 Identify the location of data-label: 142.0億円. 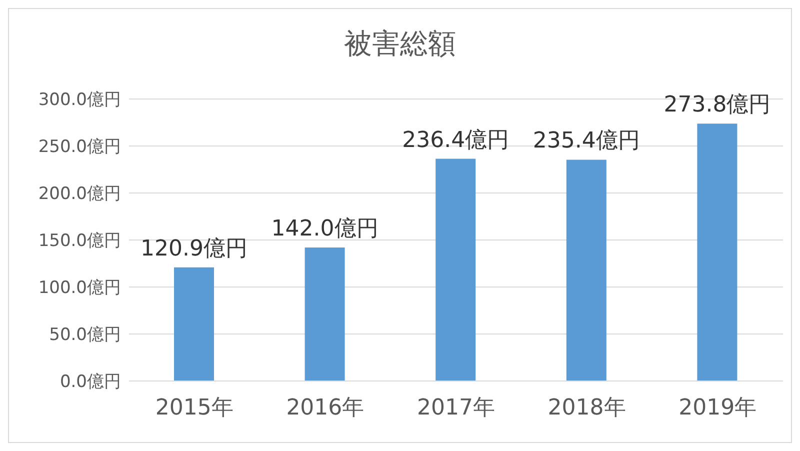
(324, 229).